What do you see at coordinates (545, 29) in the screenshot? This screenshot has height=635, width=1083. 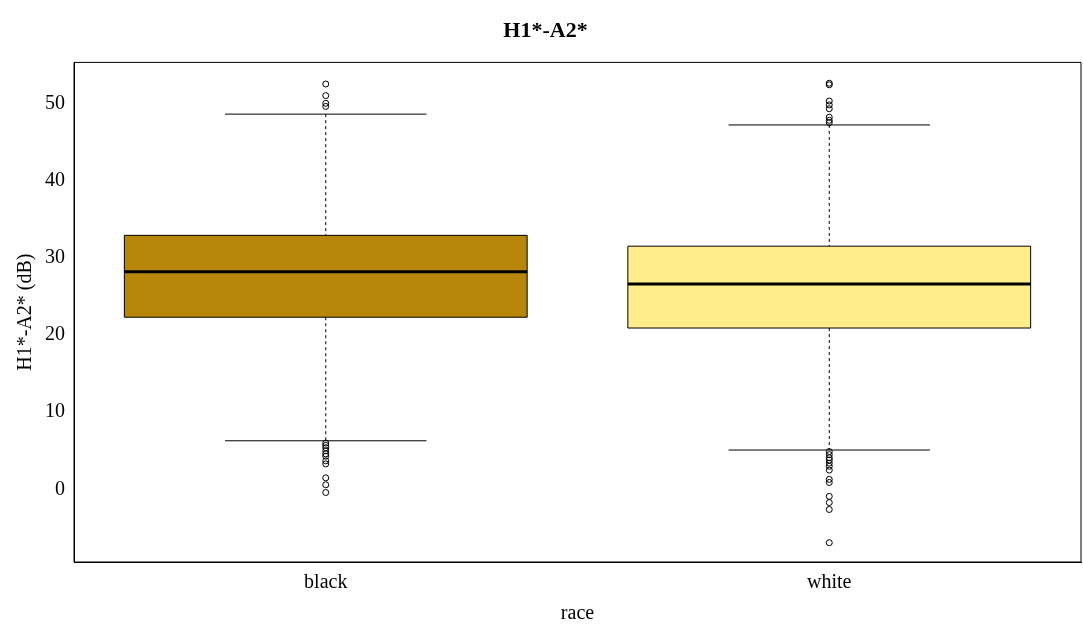 I see `chart-title: H1*-A2*` at bounding box center [545, 29].